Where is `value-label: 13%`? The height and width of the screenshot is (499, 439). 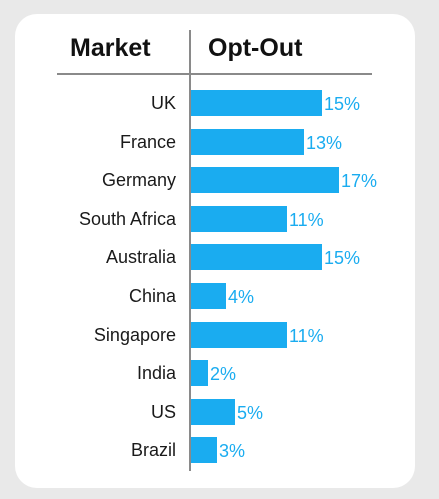
value-label: 13% is located at coordinates (324, 143).